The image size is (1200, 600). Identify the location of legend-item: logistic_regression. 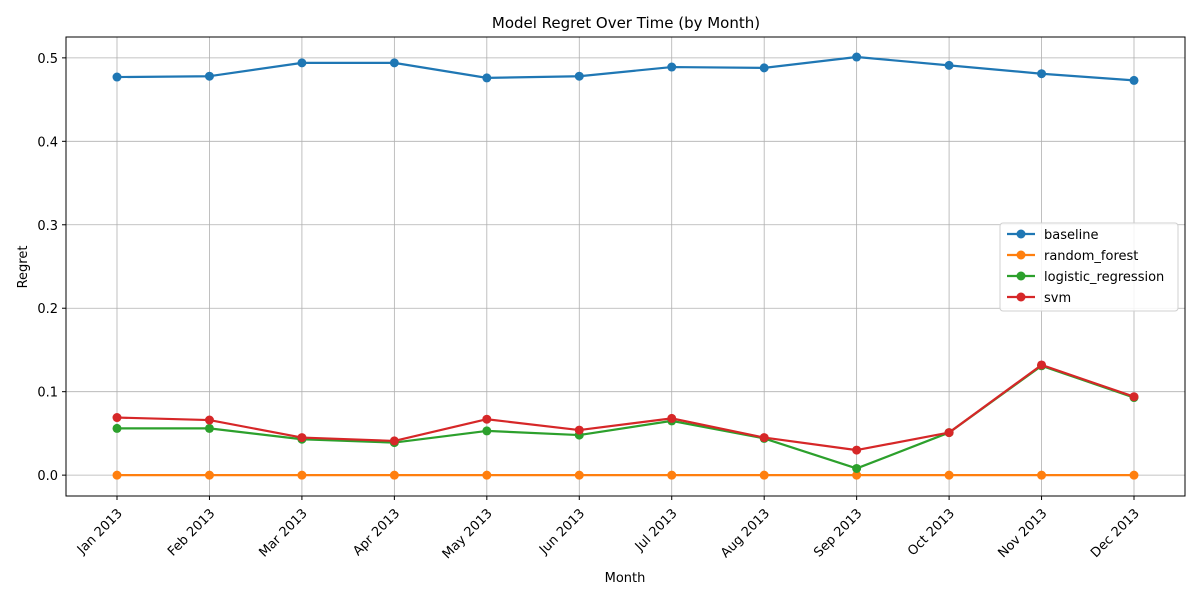
(1085, 277).